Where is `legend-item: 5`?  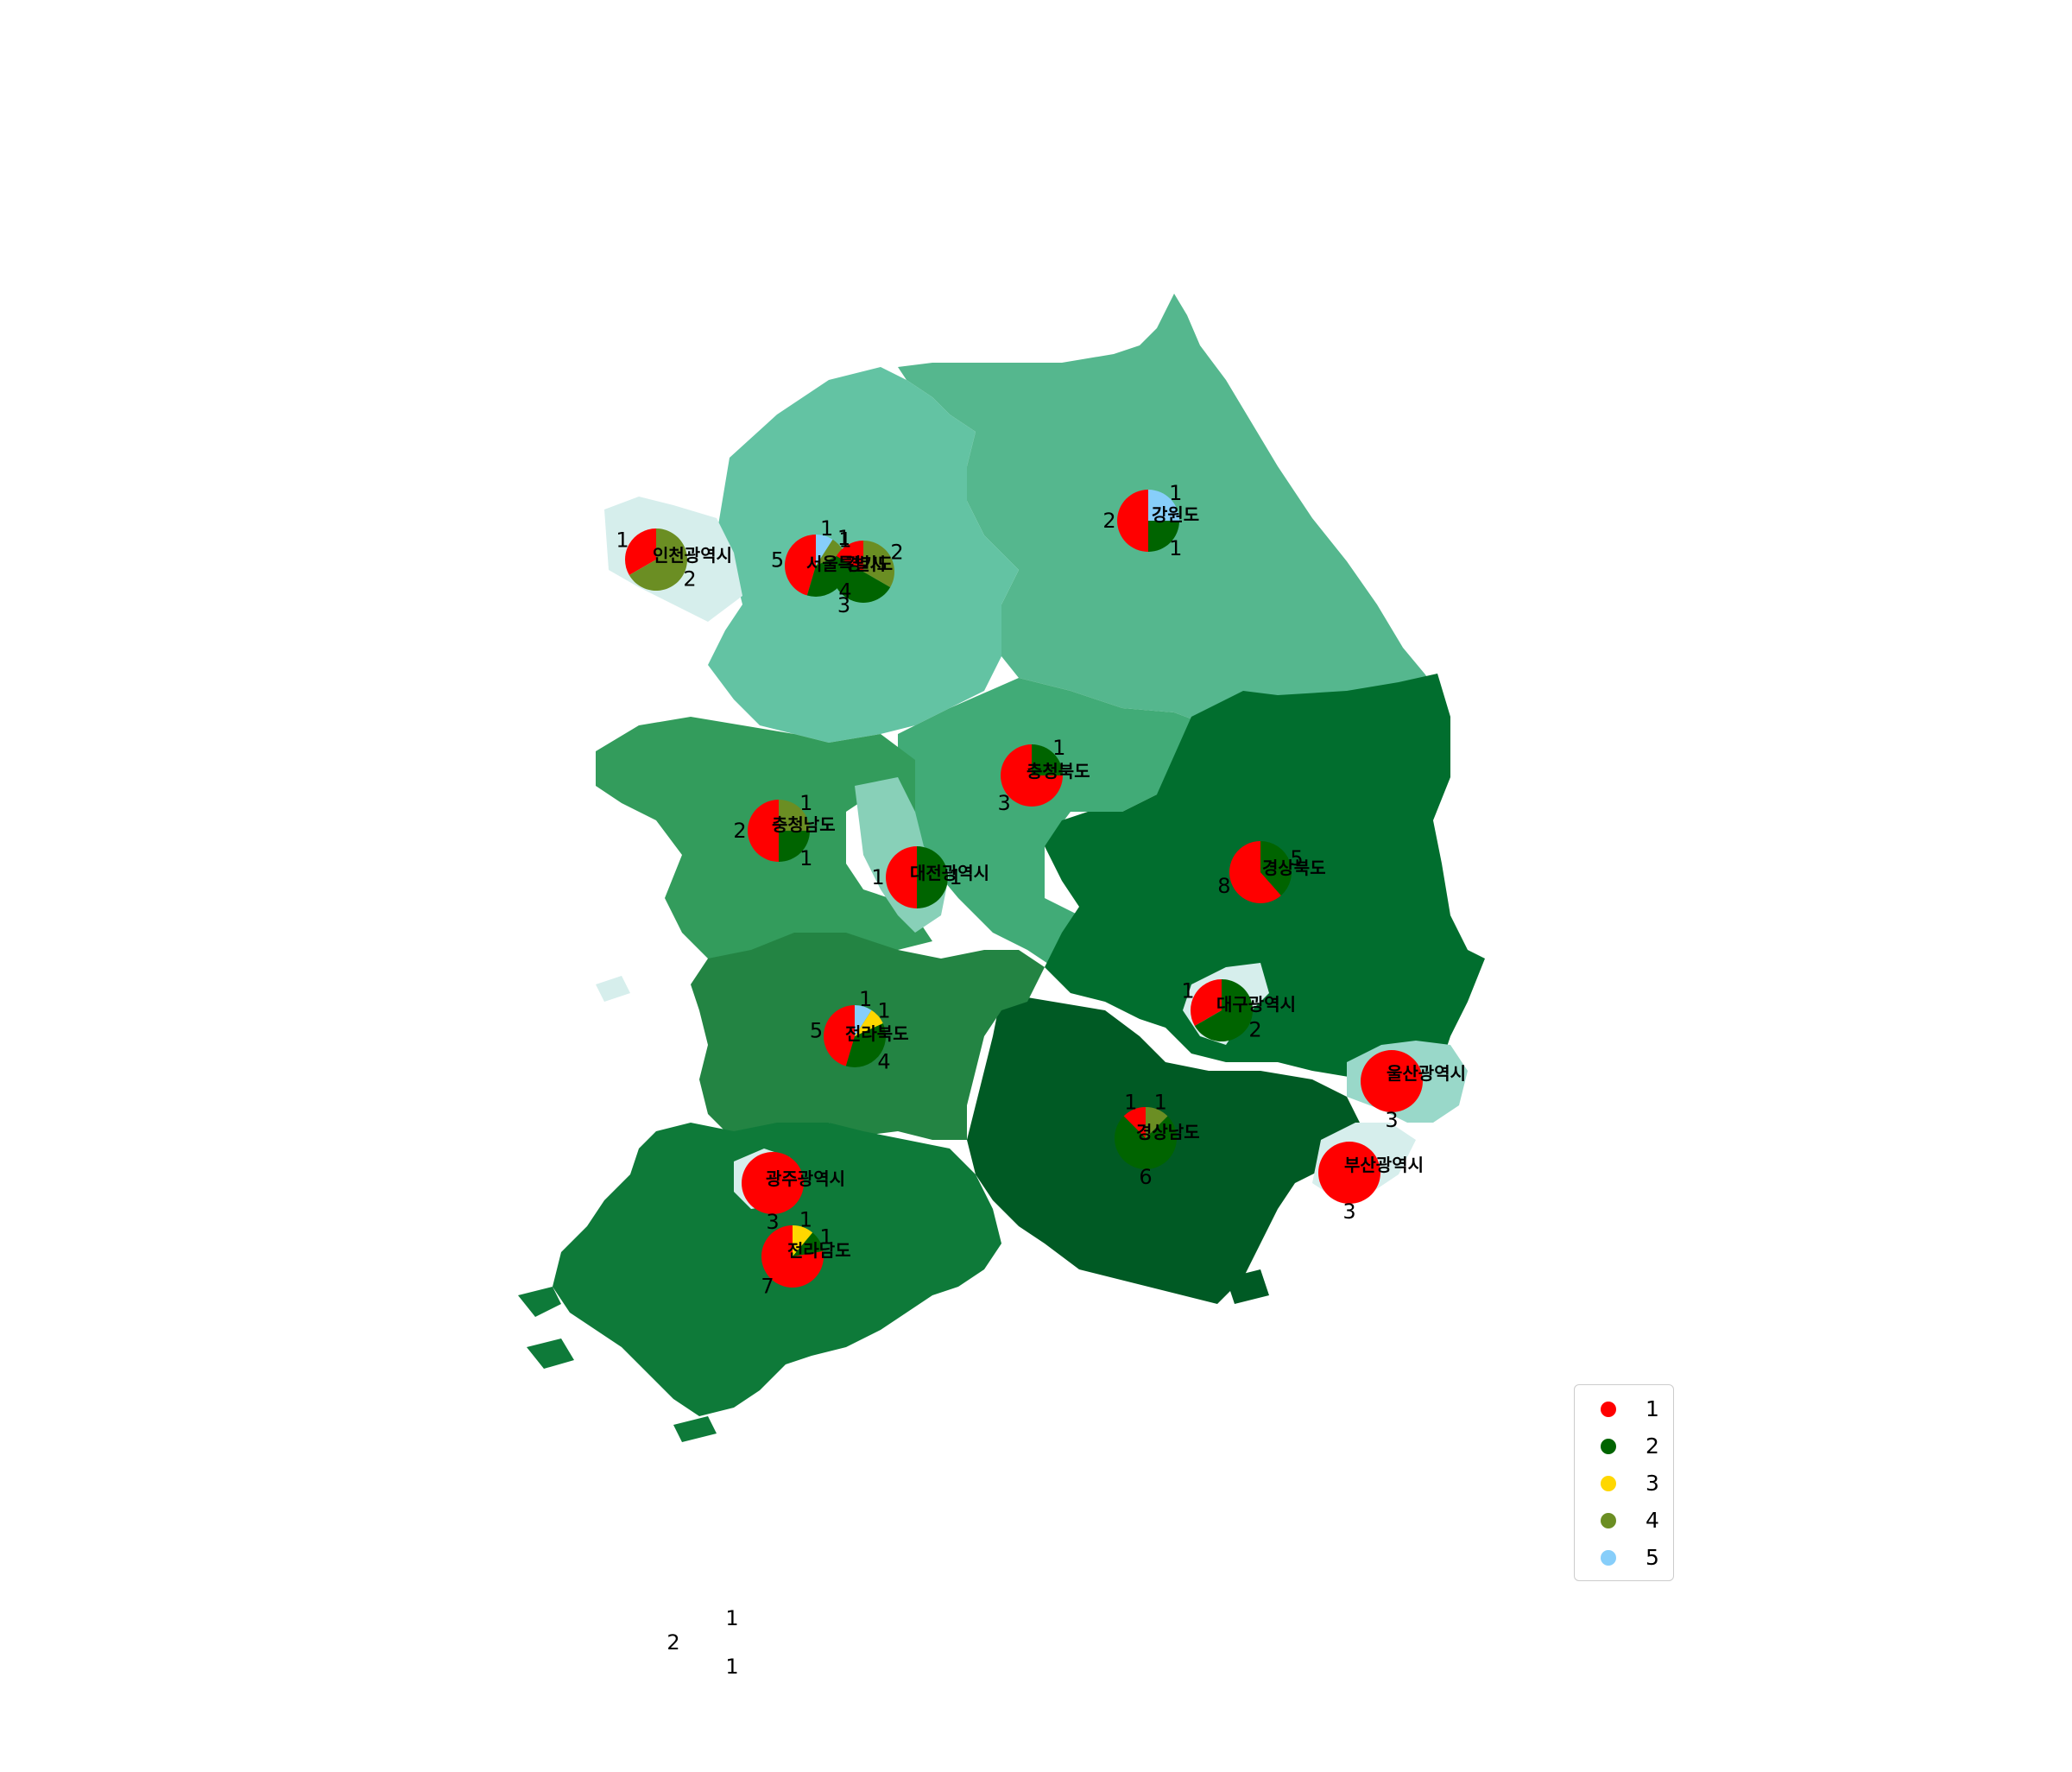 legend-item: 5 is located at coordinates (1624, 1557).